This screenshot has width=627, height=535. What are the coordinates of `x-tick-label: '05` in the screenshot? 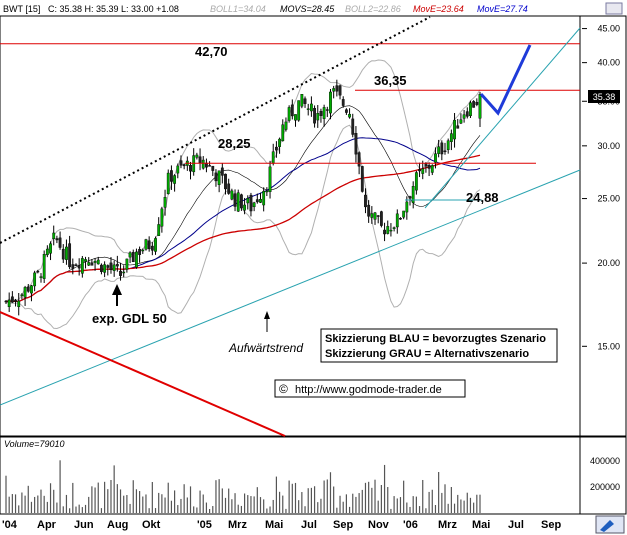 It's located at (204, 525).